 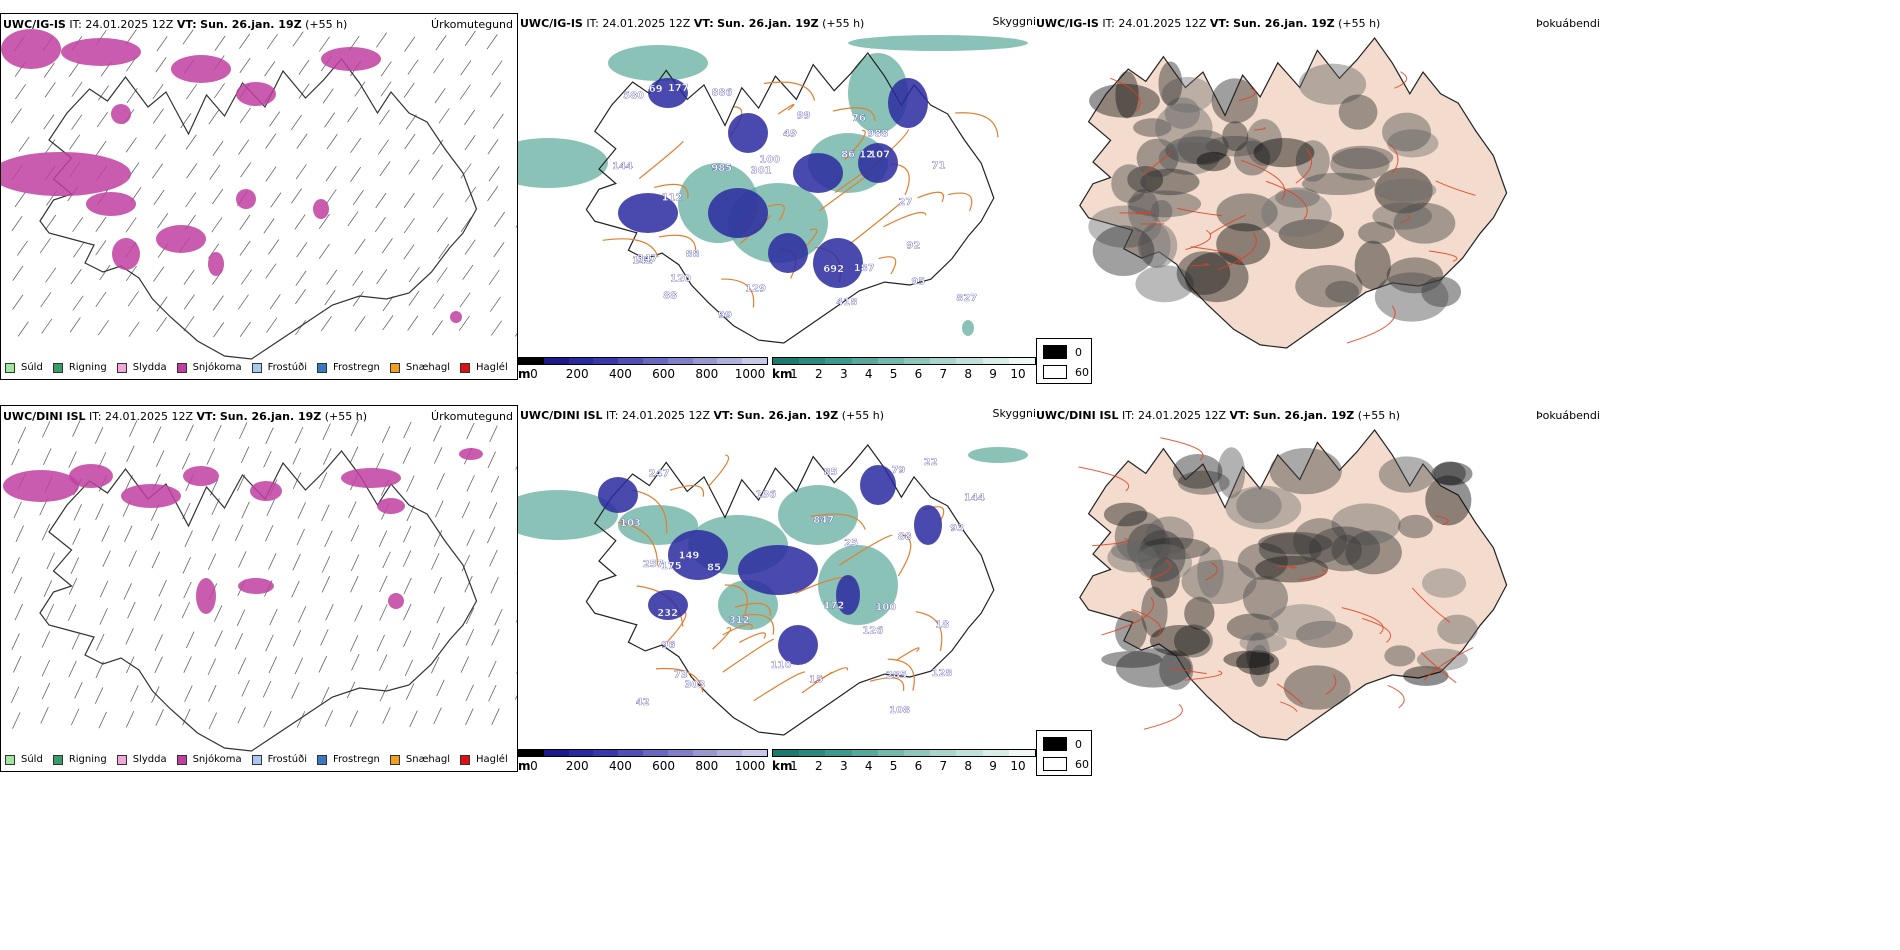 I want to click on legend-label: Snjókoma, so click(x=217, y=759).